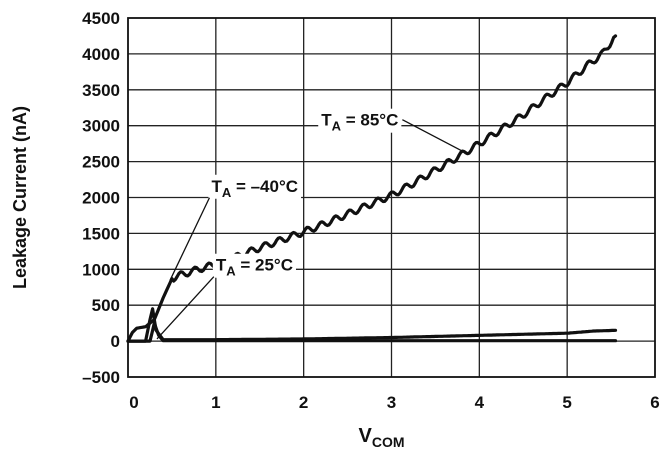 This screenshot has width=660, height=451. What do you see at coordinates (101, 126) in the screenshot?
I see `y-tick-label: 3000` at bounding box center [101, 126].